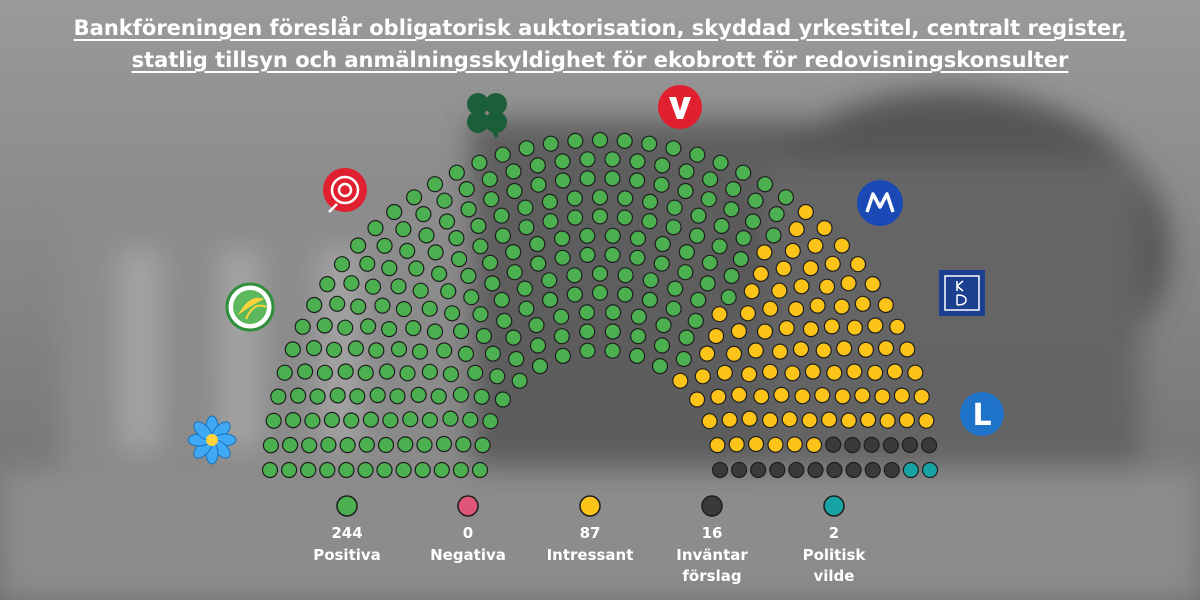 The width and height of the screenshot is (1200, 600). Describe the element at coordinates (590, 533) in the screenshot. I see `legend-count: 87` at that location.